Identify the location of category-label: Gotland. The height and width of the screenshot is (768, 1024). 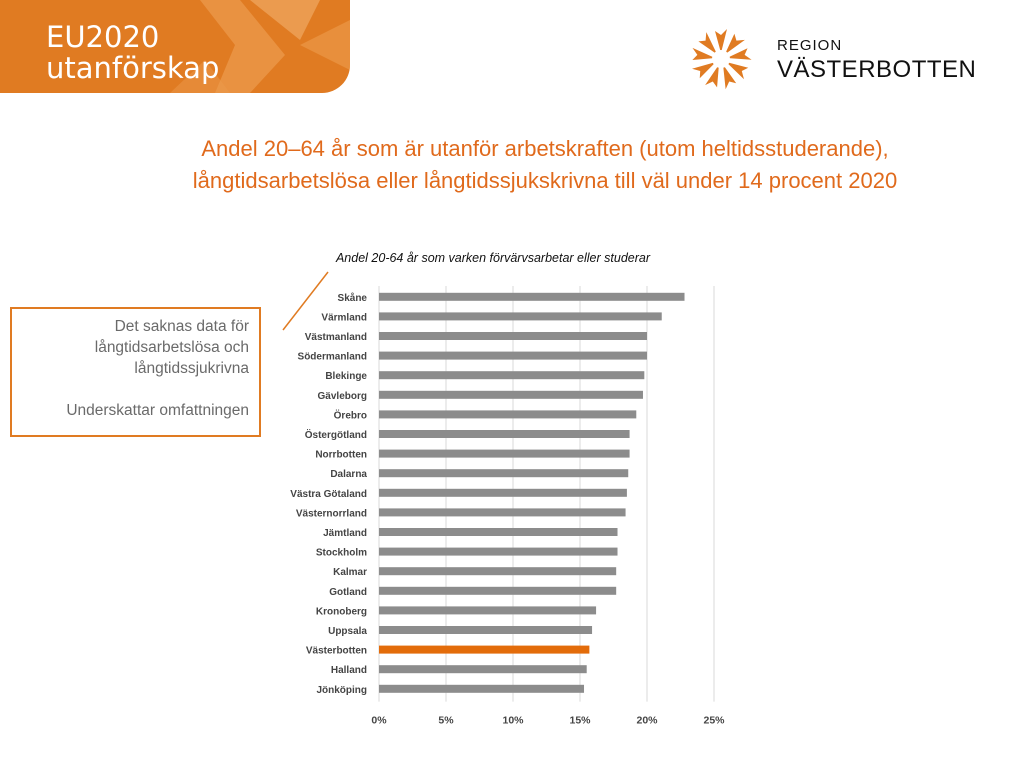
(348, 592).